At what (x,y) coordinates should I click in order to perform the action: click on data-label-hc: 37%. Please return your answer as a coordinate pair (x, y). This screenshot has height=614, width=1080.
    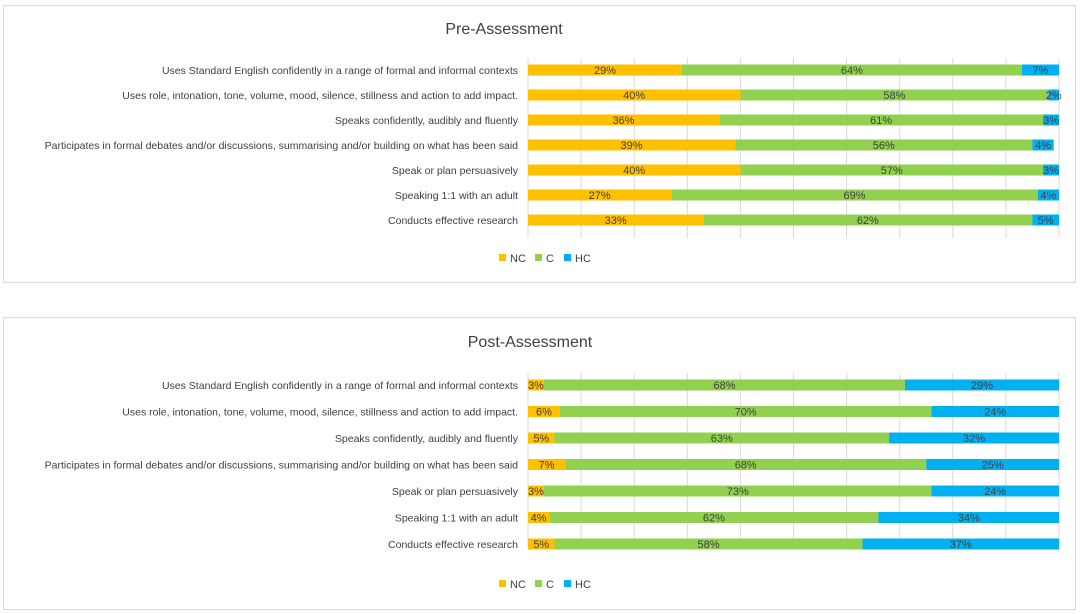
    Looking at the image, I should click on (961, 545).